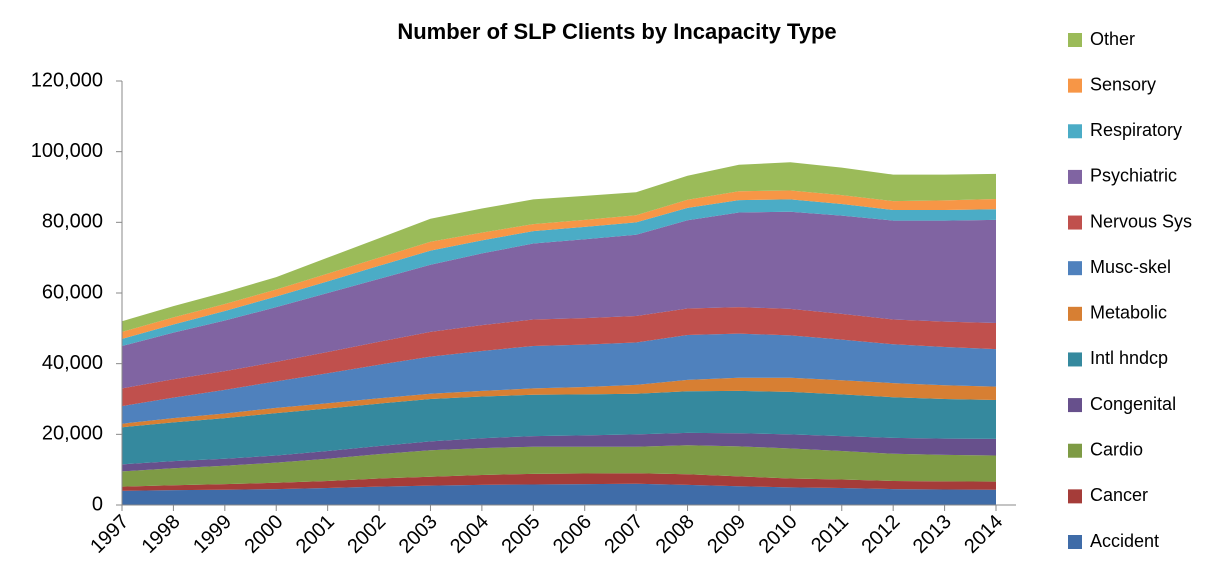 The image size is (1210, 572). Describe the element at coordinates (572, 534) in the screenshot. I see `x-tick-label: 2006` at that location.